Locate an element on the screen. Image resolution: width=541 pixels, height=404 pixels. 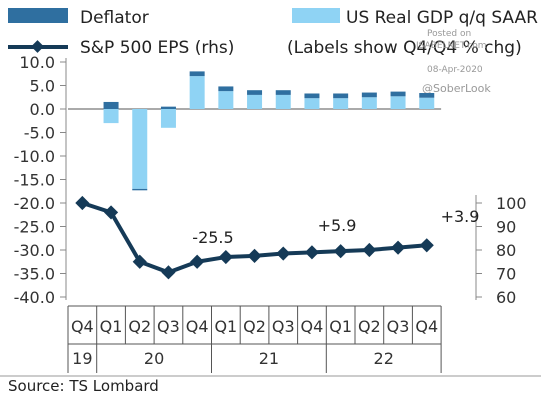
annotation-label: +5.9 is located at coordinates (337, 225).